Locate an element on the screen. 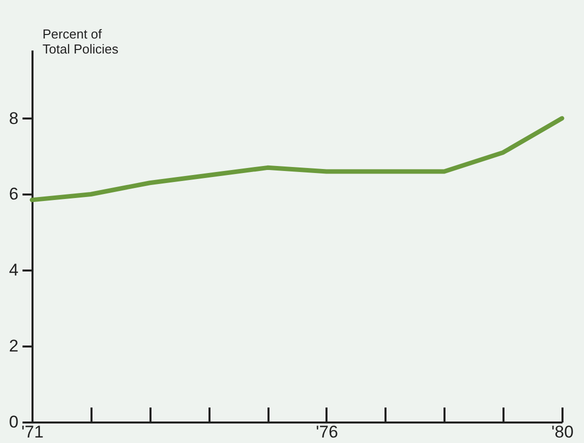  y-tick-label: 8 is located at coordinates (13, 118).